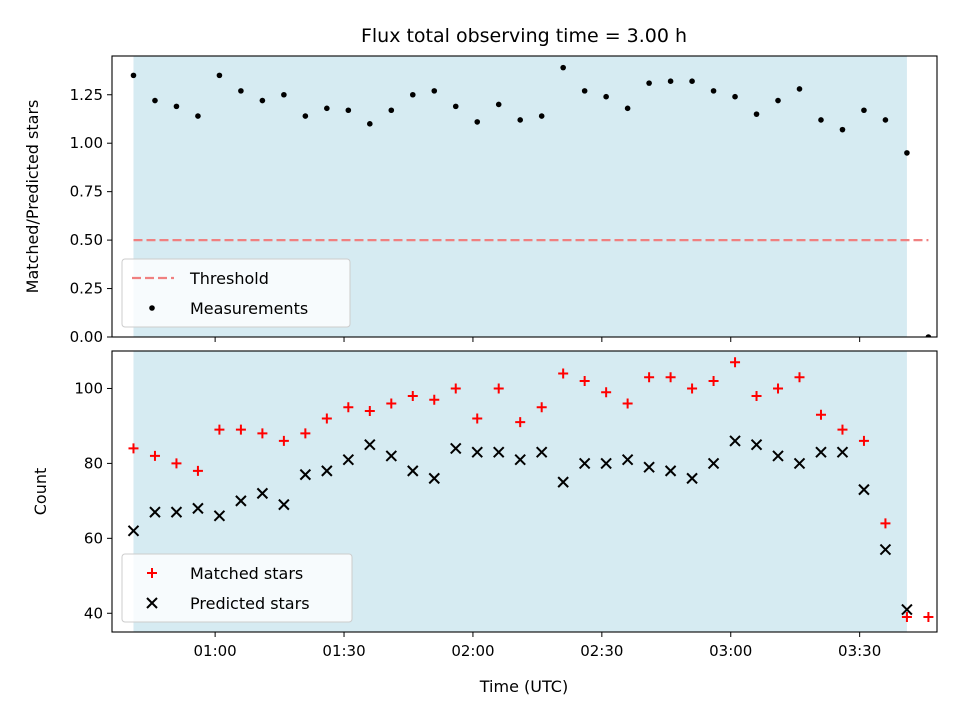  Describe the element at coordinates (859, 651) in the screenshot. I see `x-tick-label: 03:30` at that location.